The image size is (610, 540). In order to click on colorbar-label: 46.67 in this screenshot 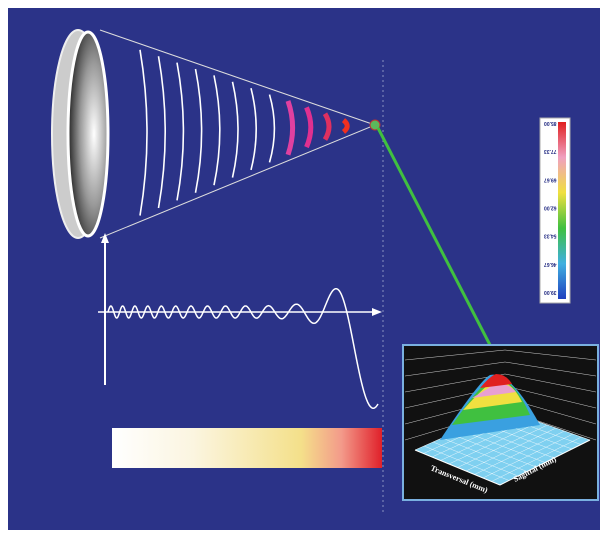, I will do `click(550, 264)`.